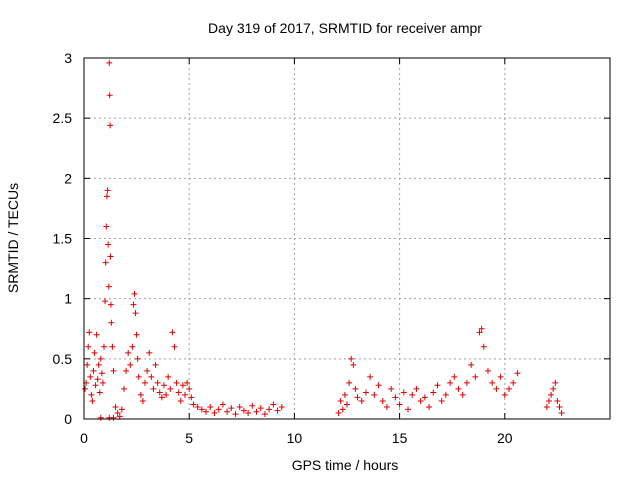  Describe the element at coordinates (189, 438) in the screenshot. I see `x-tick-label: 5` at that location.